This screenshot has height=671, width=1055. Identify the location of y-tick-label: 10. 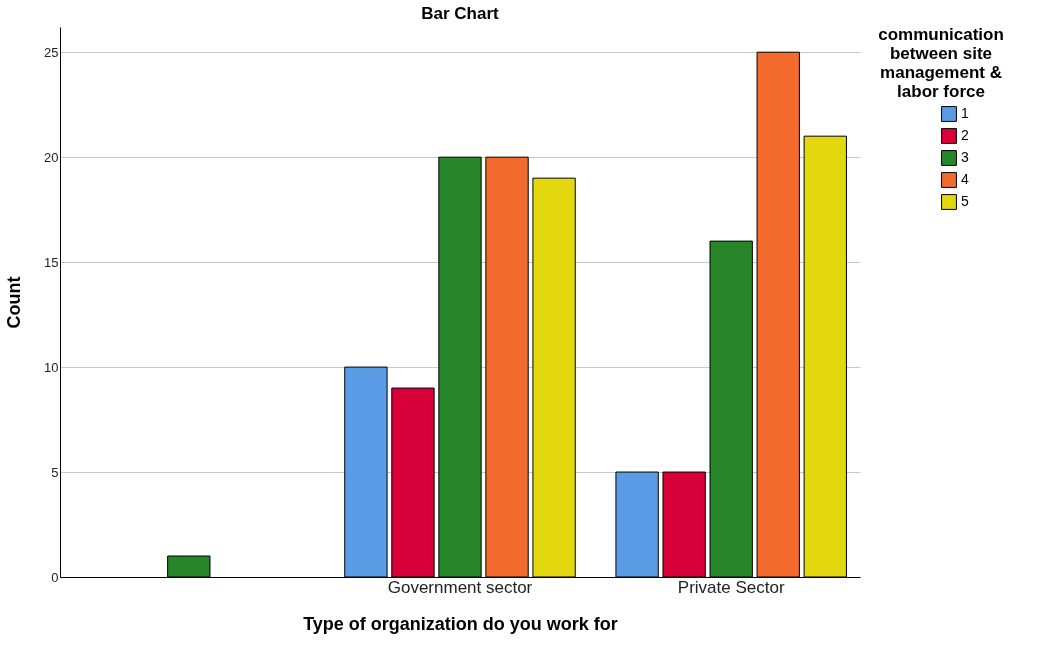
(51, 367).